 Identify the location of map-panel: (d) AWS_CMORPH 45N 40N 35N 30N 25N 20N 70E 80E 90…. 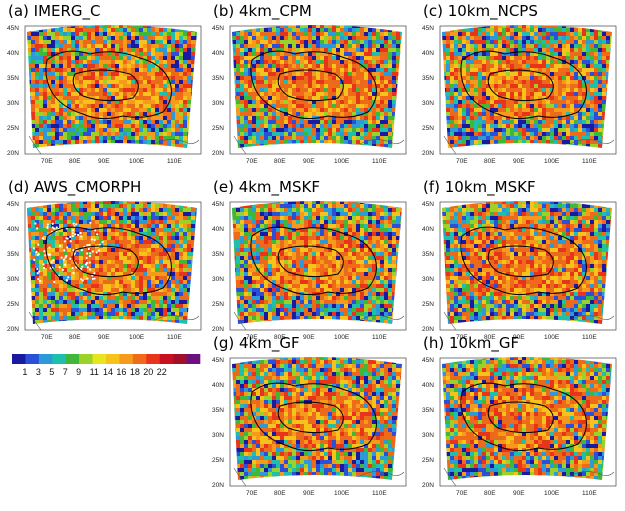
(105, 259).